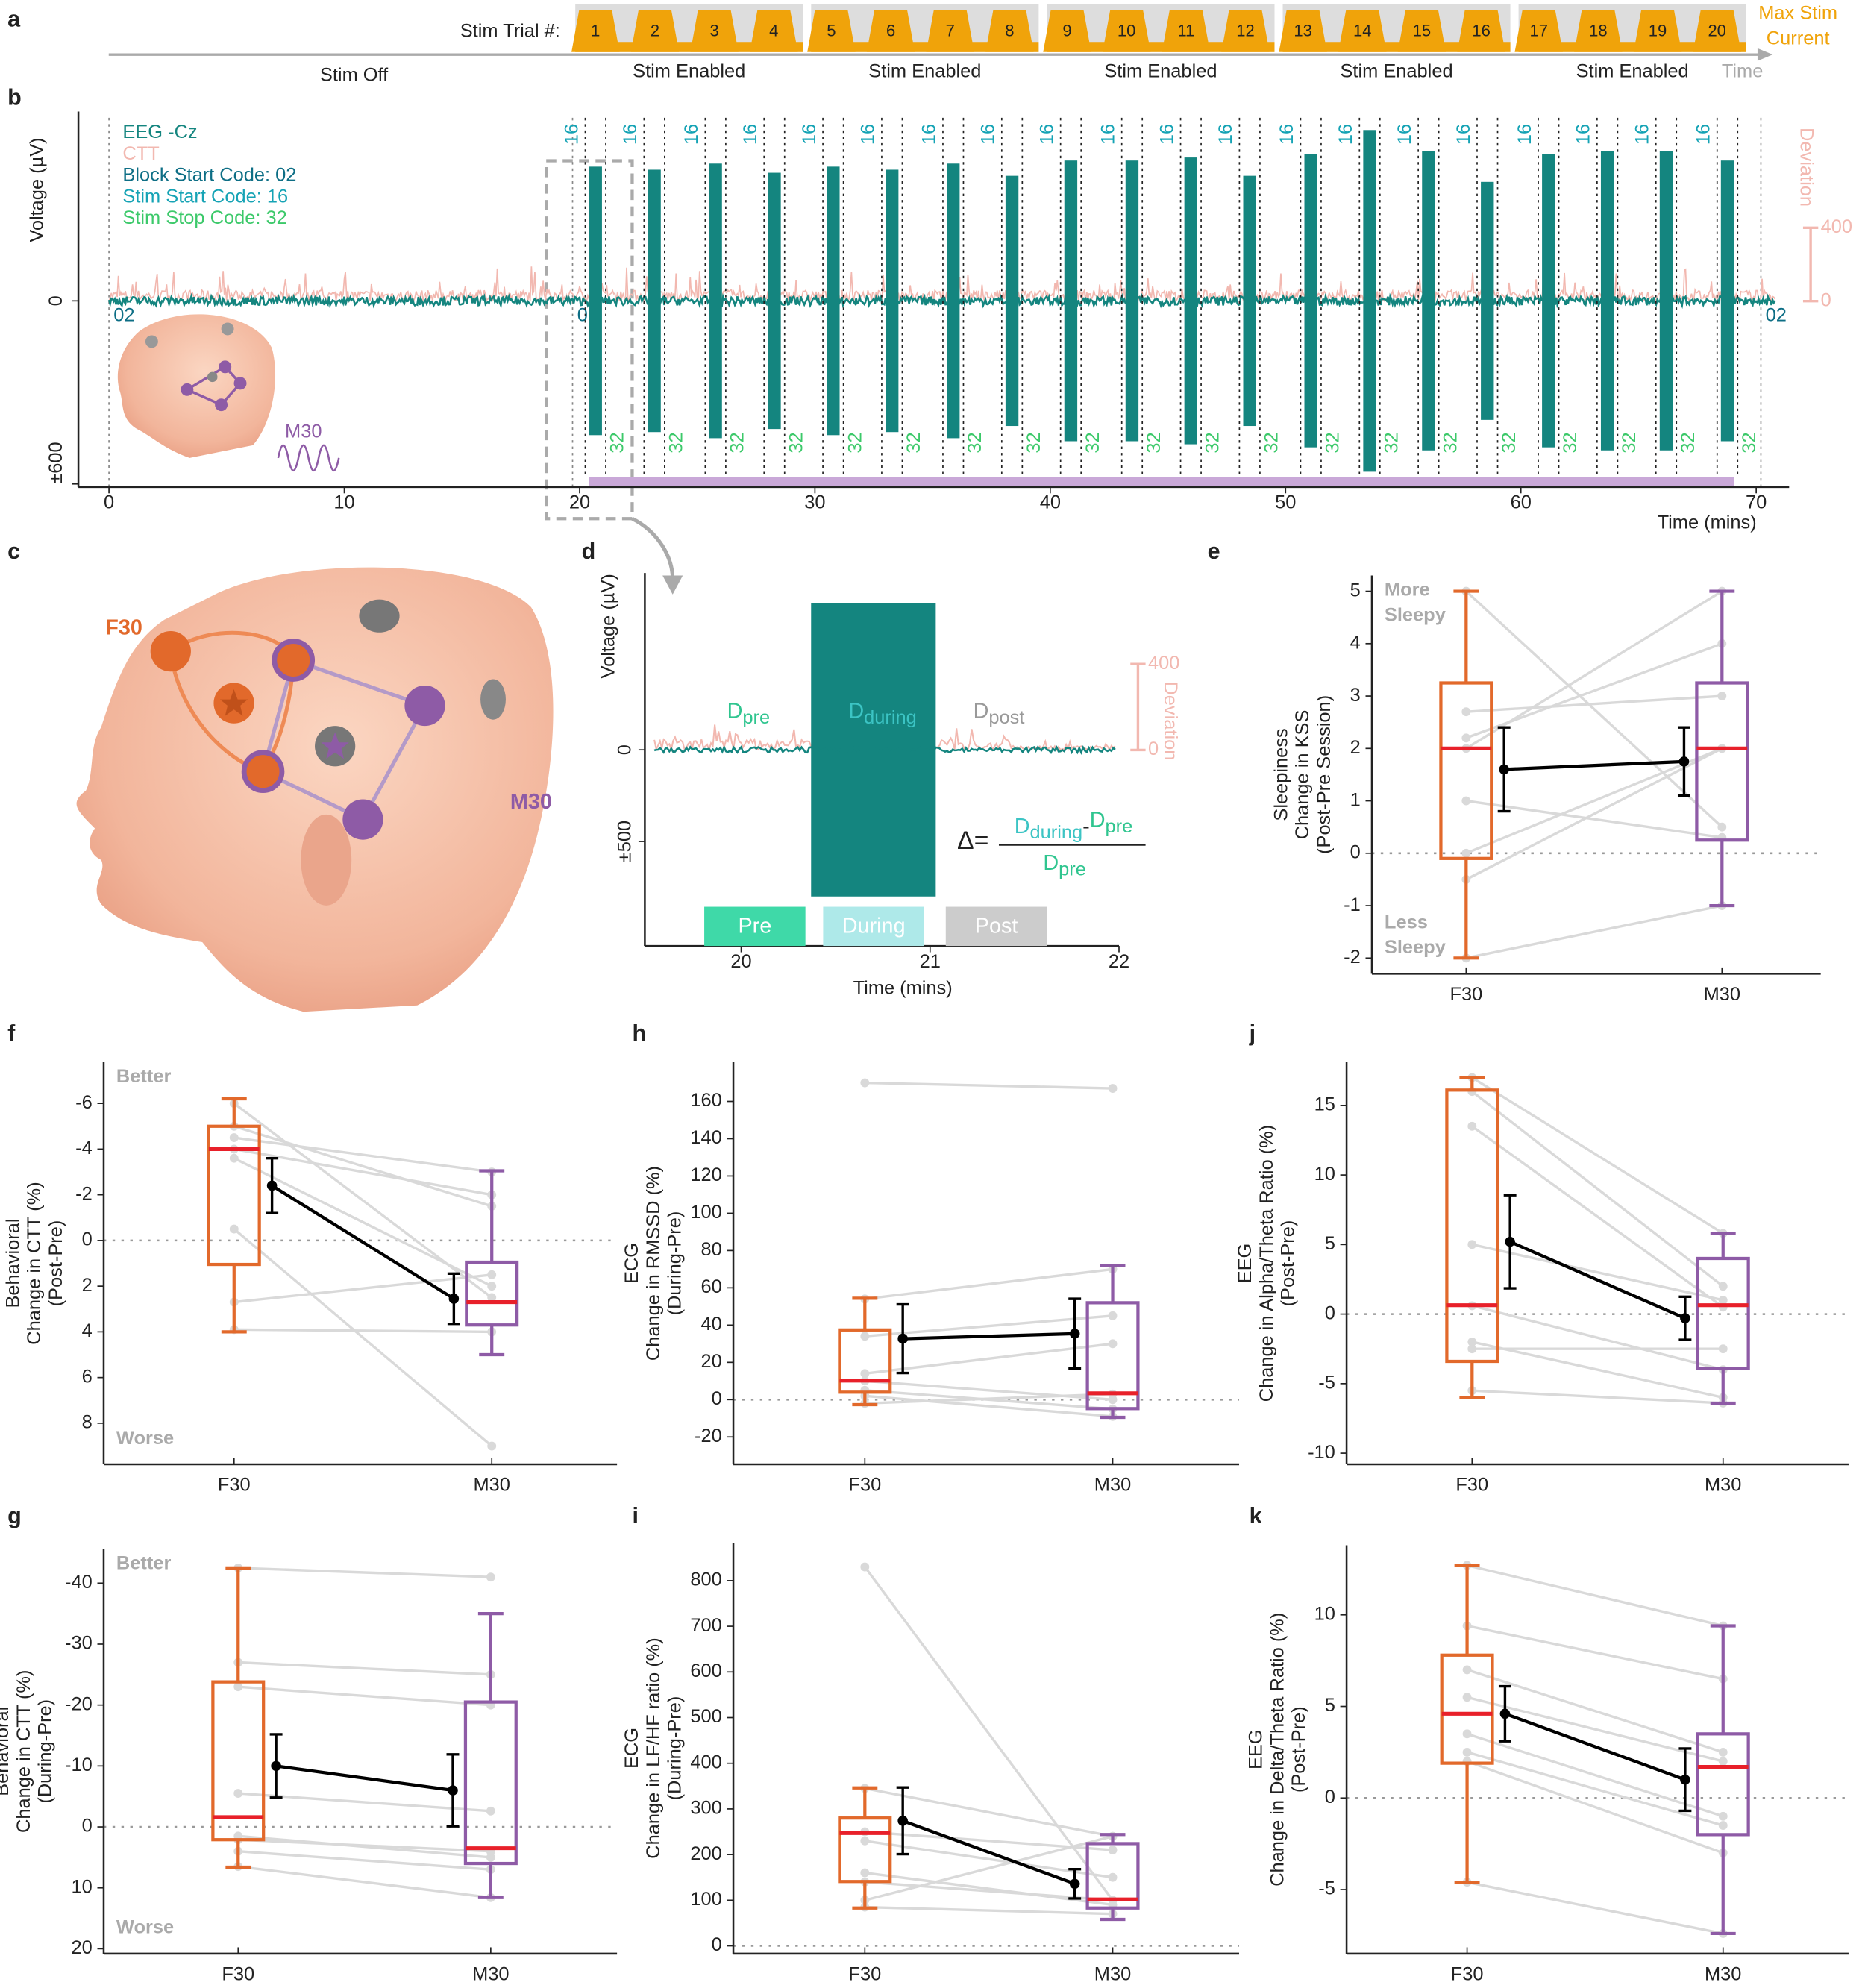 This screenshot has height=1988, width=1865. Describe the element at coordinates (1415, 614) in the screenshot. I see `annotation: Sleepy` at that location.